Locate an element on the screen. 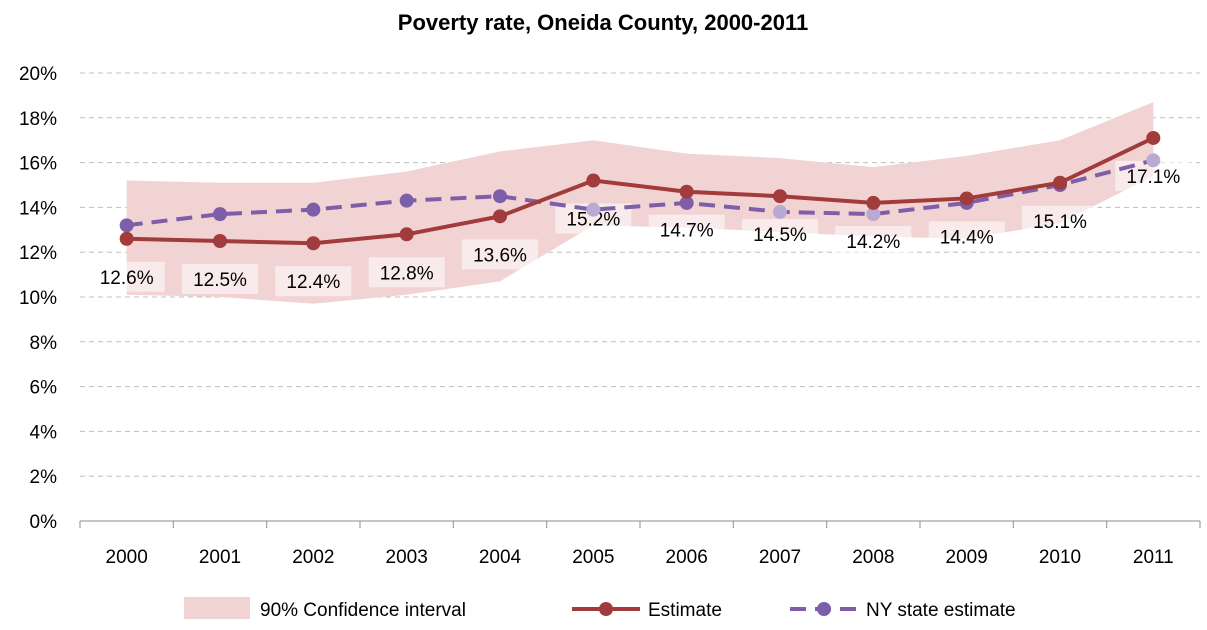 The height and width of the screenshot is (630, 1207). data-label: 15.1% is located at coordinates (1060, 222).